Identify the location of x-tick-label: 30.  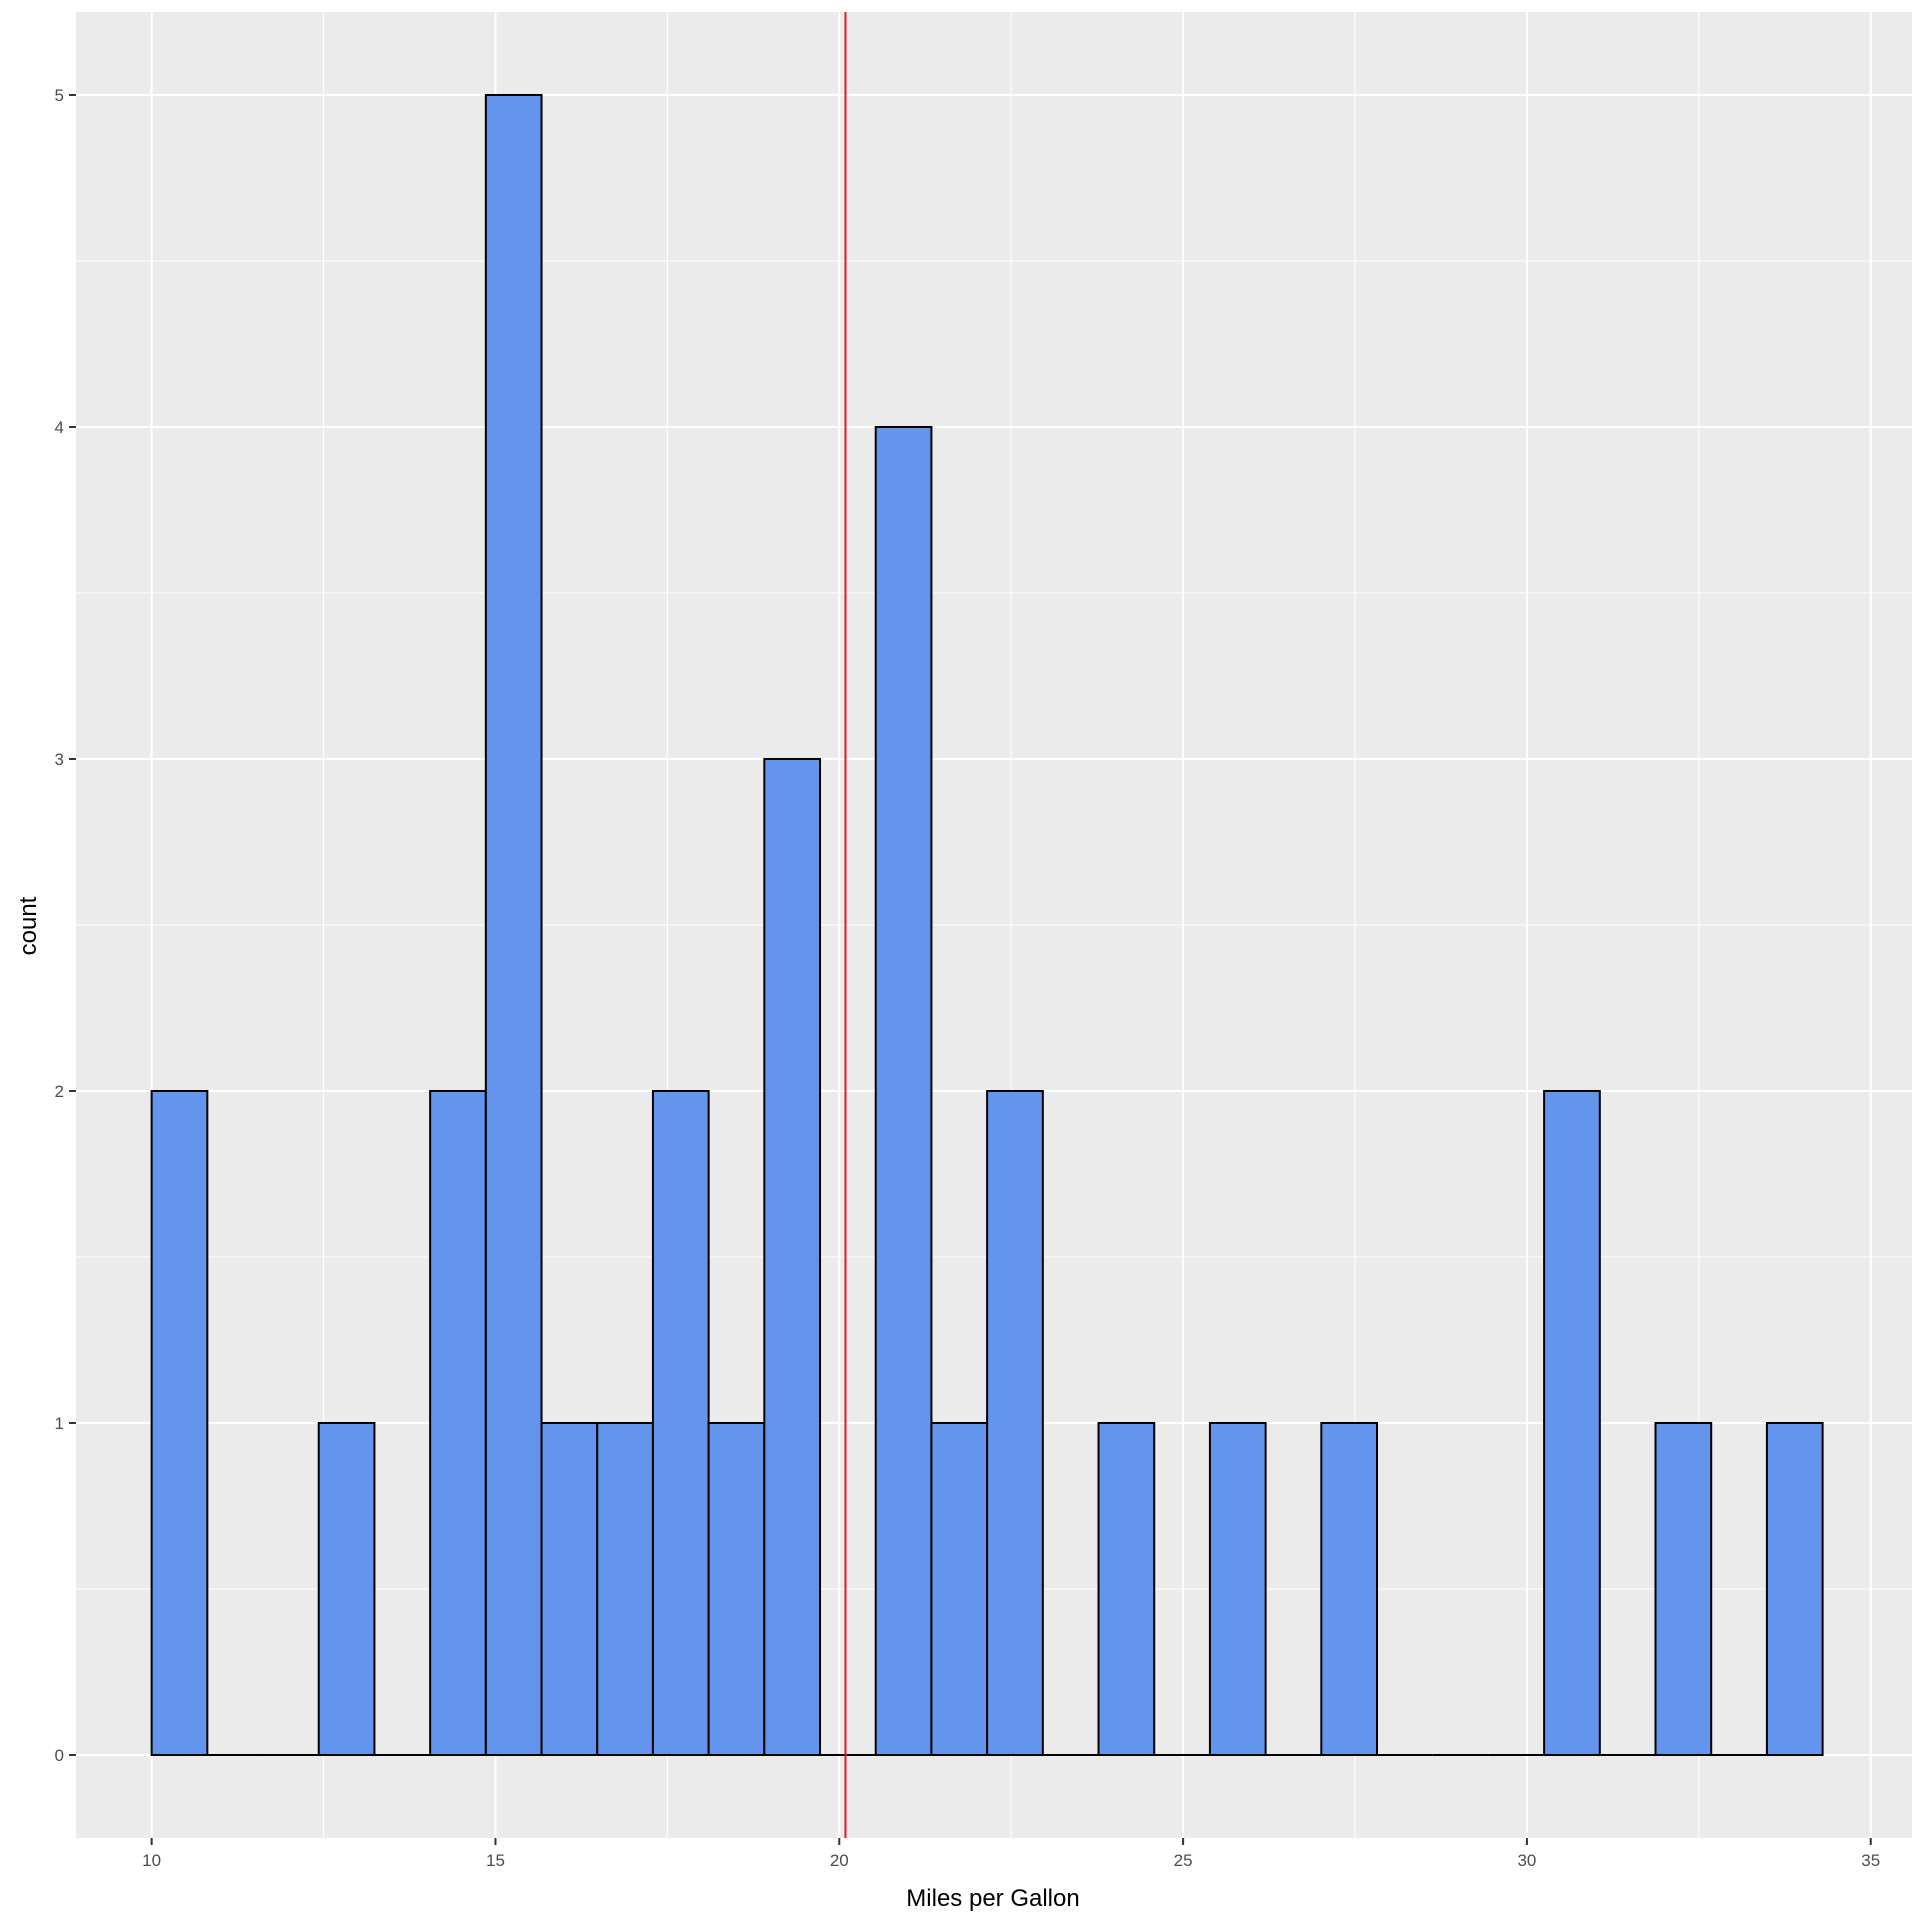
(1526, 1860).